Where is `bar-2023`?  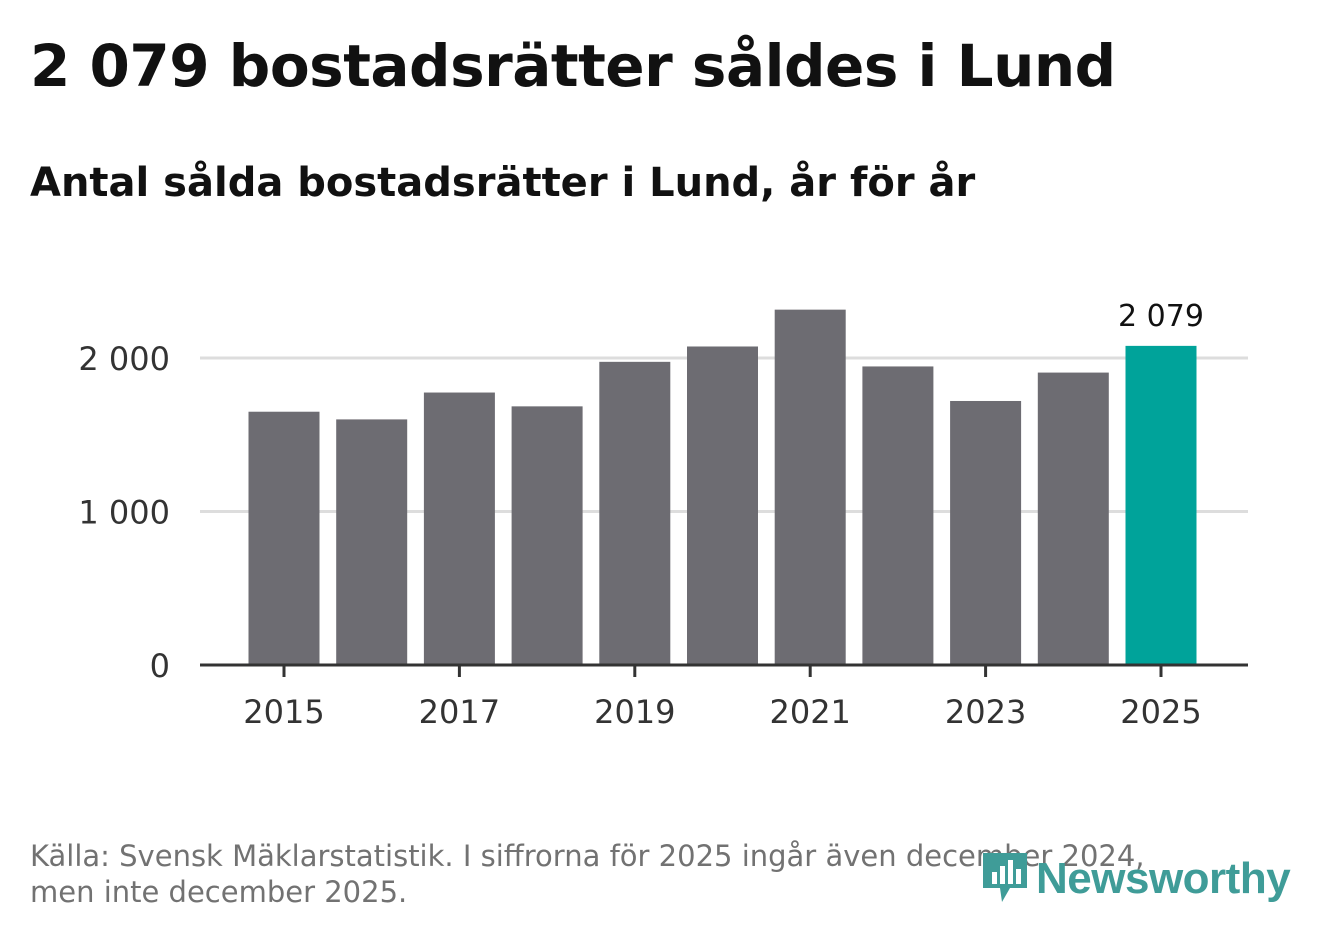
bar-2023 is located at coordinates (986, 532).